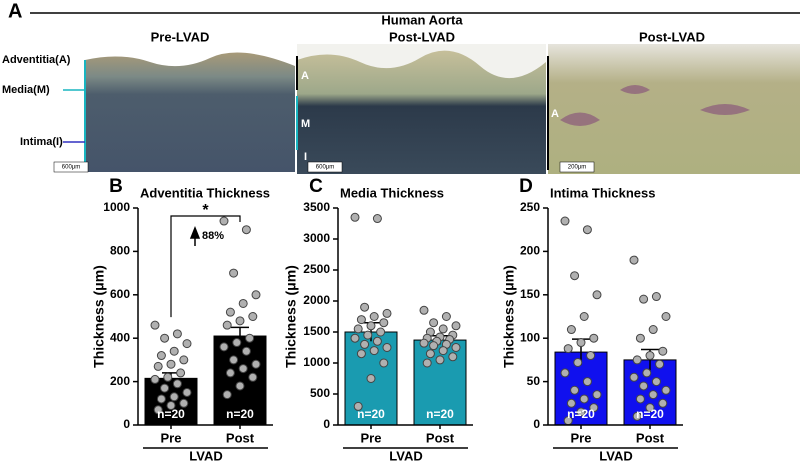  Describe the element at coordinates (316, 300) in the screenshot. I see `y-tick-label: 2000` at that location.